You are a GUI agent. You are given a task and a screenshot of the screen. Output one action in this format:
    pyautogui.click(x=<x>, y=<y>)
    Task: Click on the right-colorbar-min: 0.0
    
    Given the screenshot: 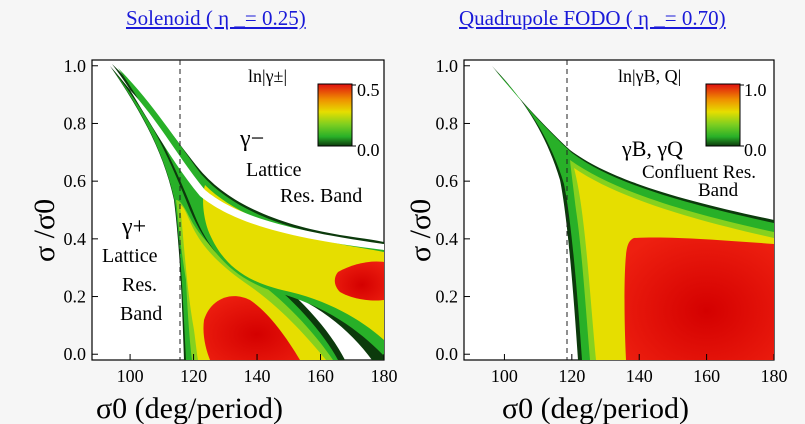 What is the action you would take?
    pyautogui.click(x=755, y=150)
    